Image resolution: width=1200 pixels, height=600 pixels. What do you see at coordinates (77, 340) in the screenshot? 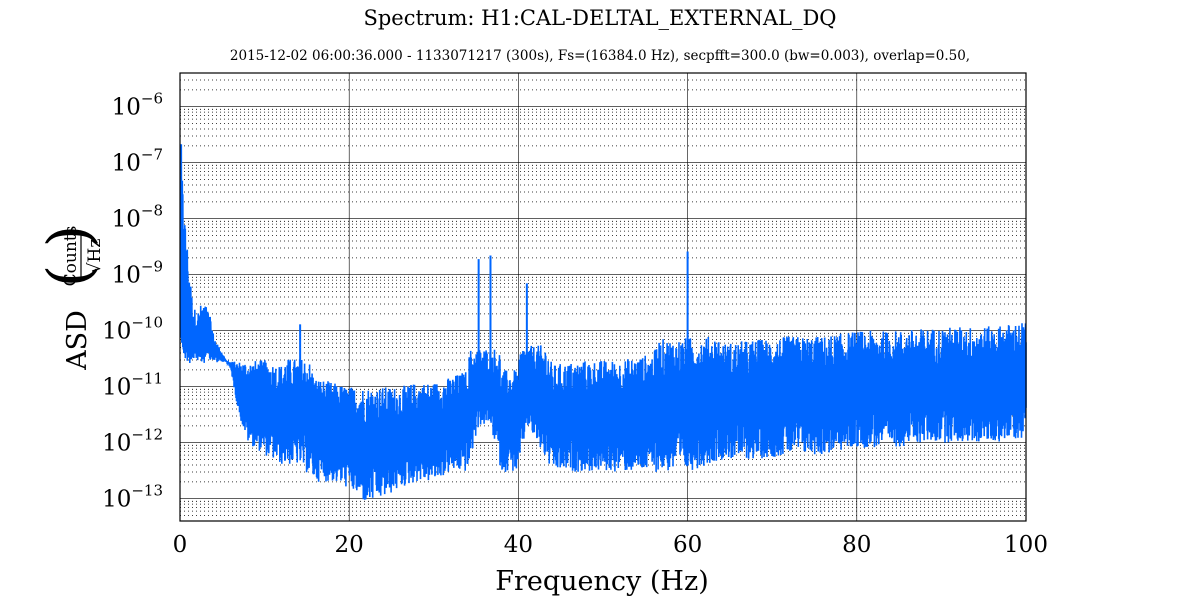
I see `y-axis-label-prefix: ASD` at bounding box center [77, 340].